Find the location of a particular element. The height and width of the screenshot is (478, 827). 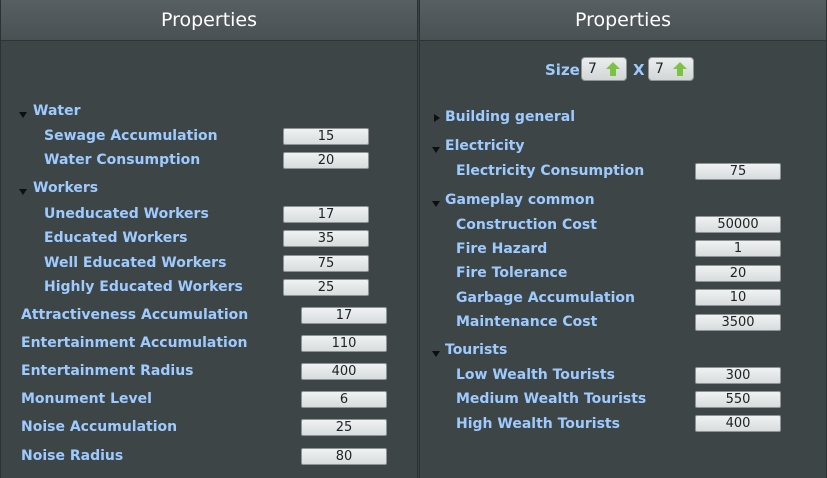

well-educated-workers-label: Well Educated Workers is located at coordinates (135, 263).